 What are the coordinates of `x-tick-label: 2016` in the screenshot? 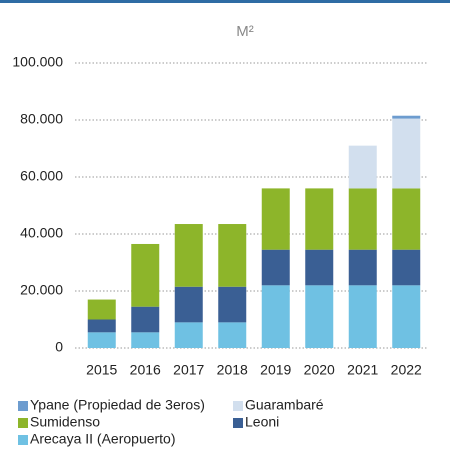 It's located at (145, 370).